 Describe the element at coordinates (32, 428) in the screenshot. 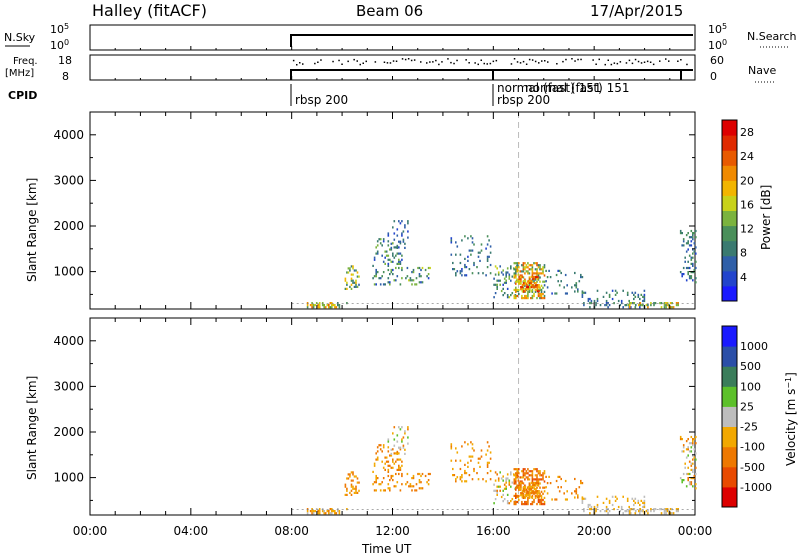

I see `velocity-ylabel: Slant Range [km]` at that location.